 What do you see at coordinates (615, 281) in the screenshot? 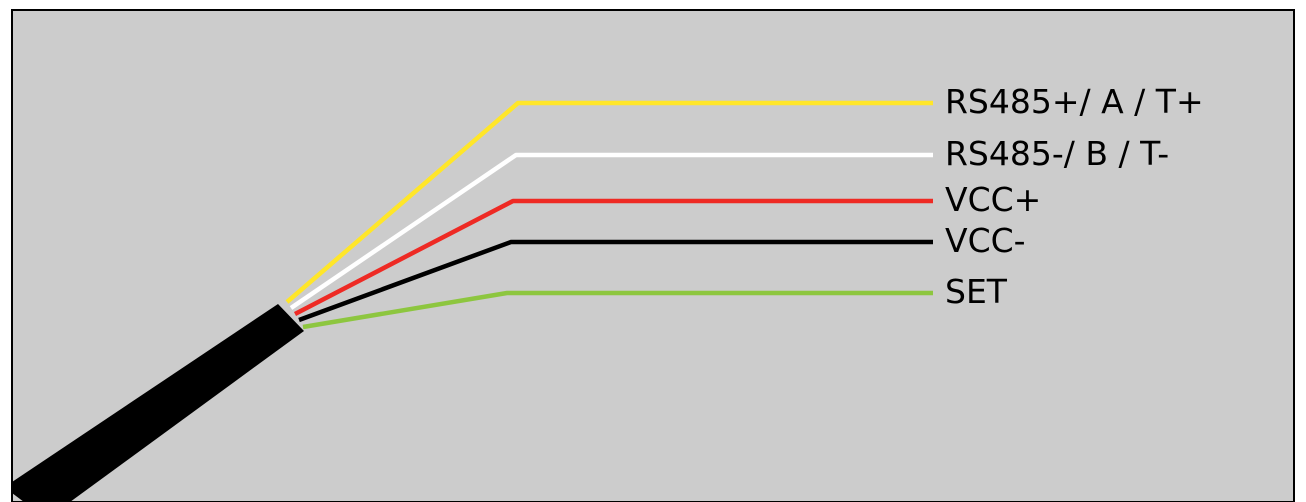
I see `wire-vcc-minus` at bounding box center [615, 281].